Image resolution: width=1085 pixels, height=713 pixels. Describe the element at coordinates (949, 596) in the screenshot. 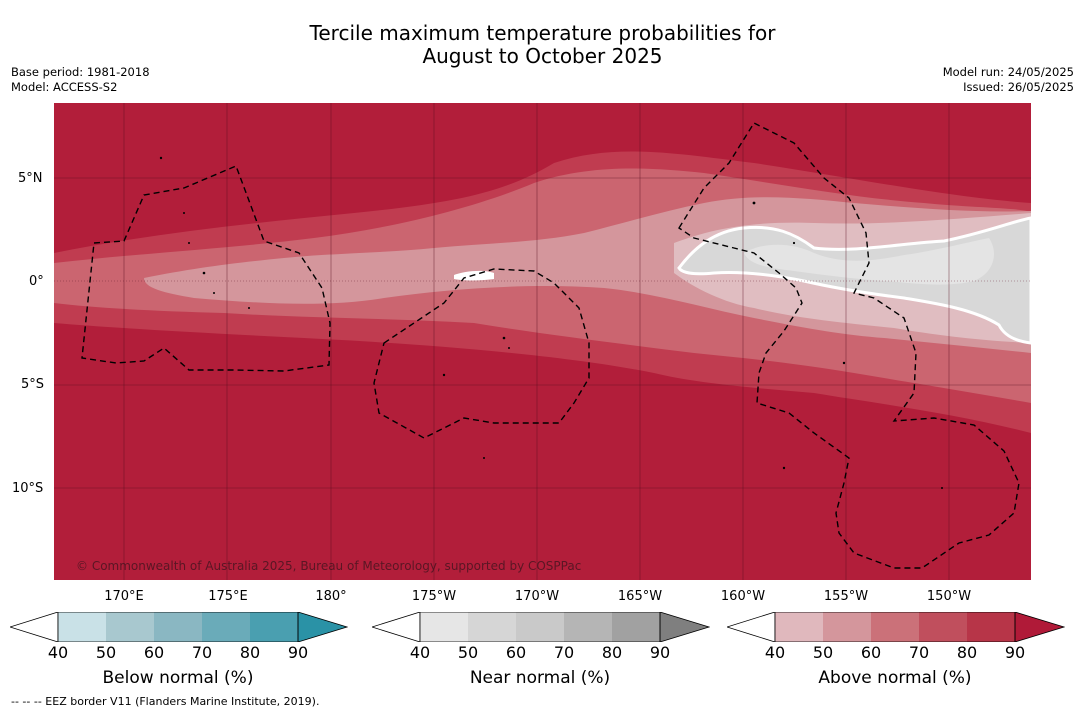

I see `lon-label-150w: 150°W` at that location.